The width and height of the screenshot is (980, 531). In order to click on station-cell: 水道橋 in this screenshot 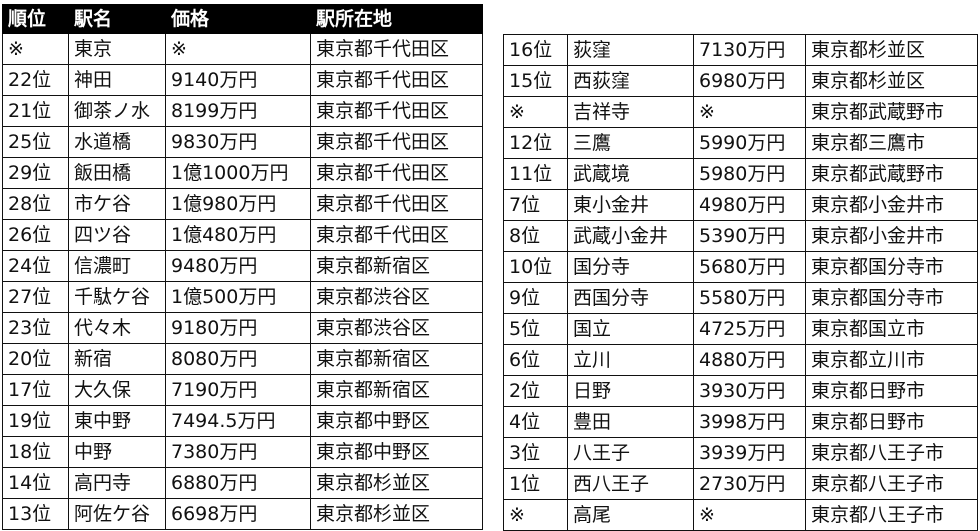, I will do `click(117, 142)`.